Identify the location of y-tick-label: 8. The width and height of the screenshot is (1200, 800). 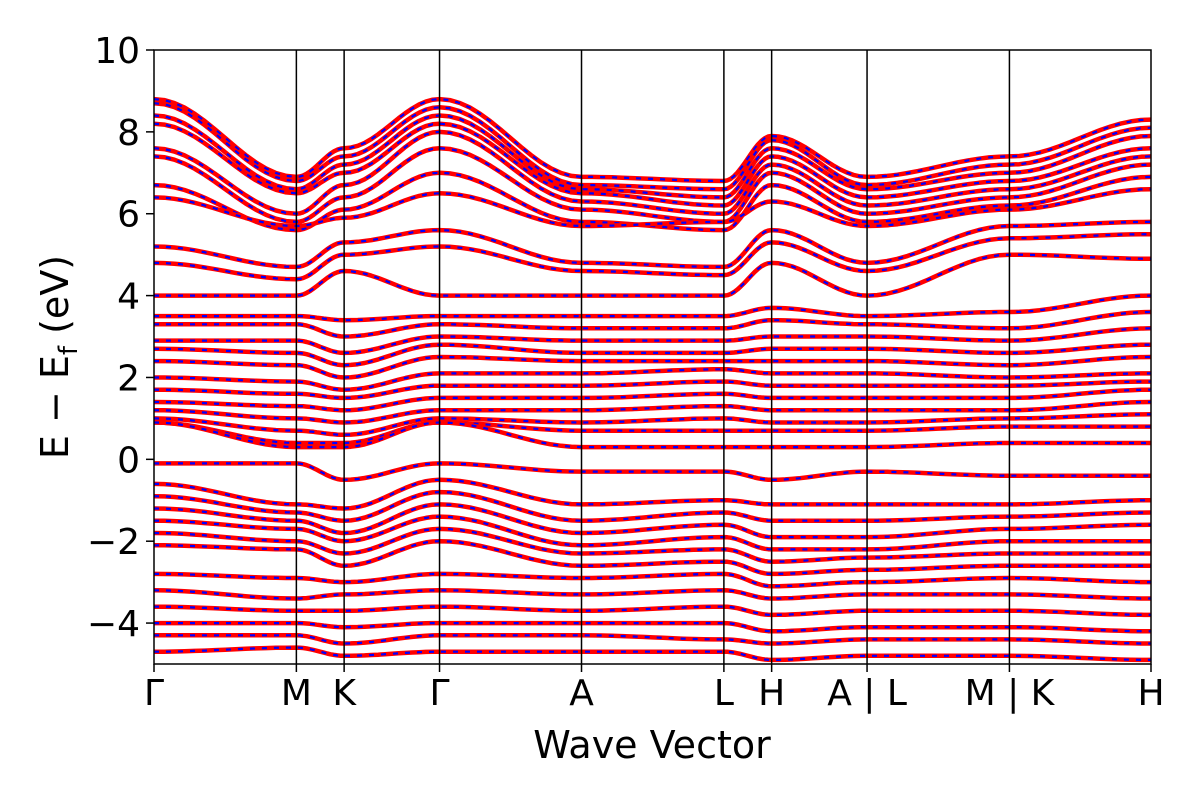
(128, 133).